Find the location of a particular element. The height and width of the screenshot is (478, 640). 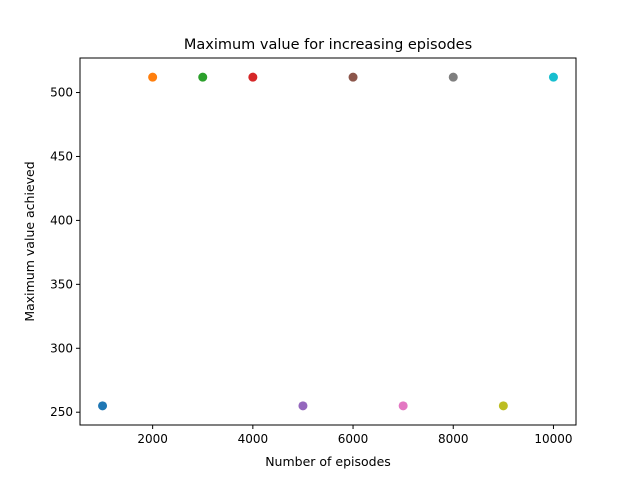

y-axis-label: Maximum value achieved is located at coordinates (29, 241).